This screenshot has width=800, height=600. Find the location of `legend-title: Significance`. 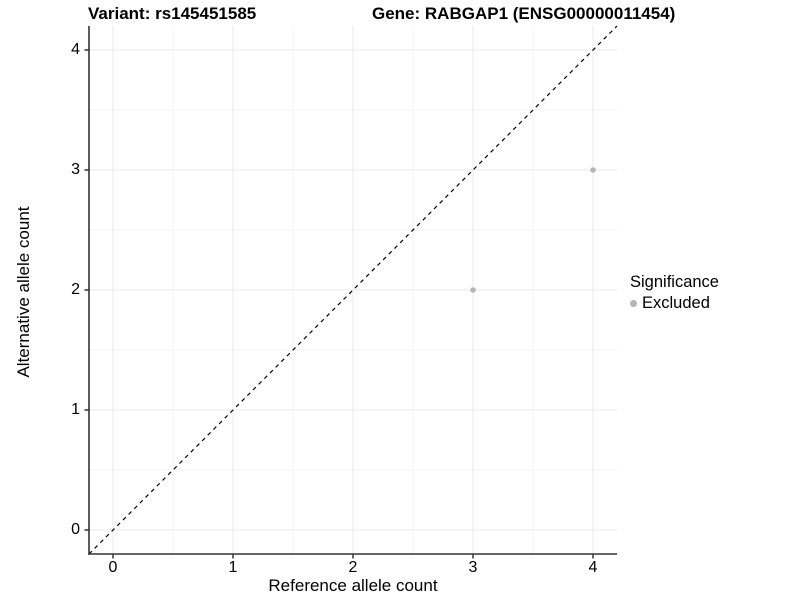

legend-title: Significance is located at coordinates (674, 282).